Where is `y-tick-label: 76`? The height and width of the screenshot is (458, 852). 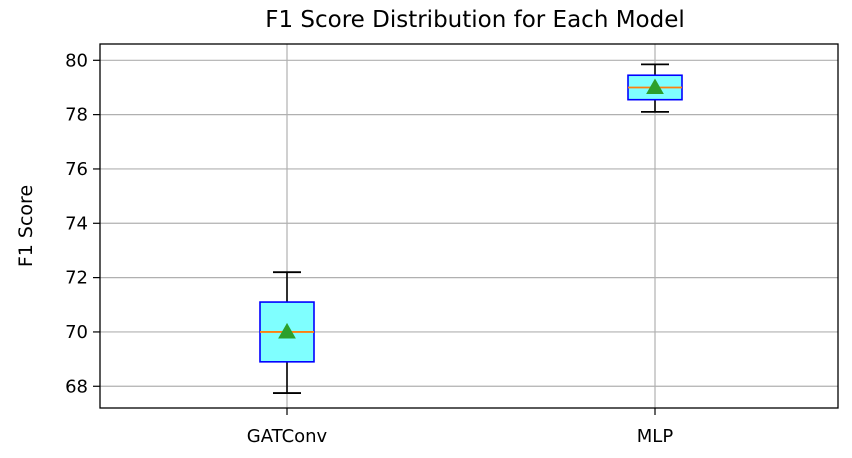
y-tick-label: 76 is located at coordinates (76, 169).